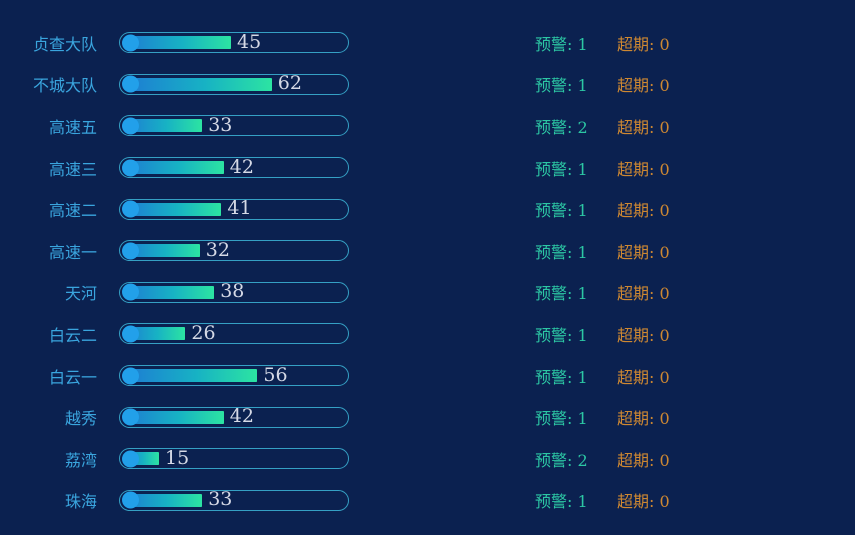  What do you see at coordinates (427, 417) in the screenshot?
I see `table-row: 越秀 42 预警: 1 超期: 0` at bounding box center [427, 417].